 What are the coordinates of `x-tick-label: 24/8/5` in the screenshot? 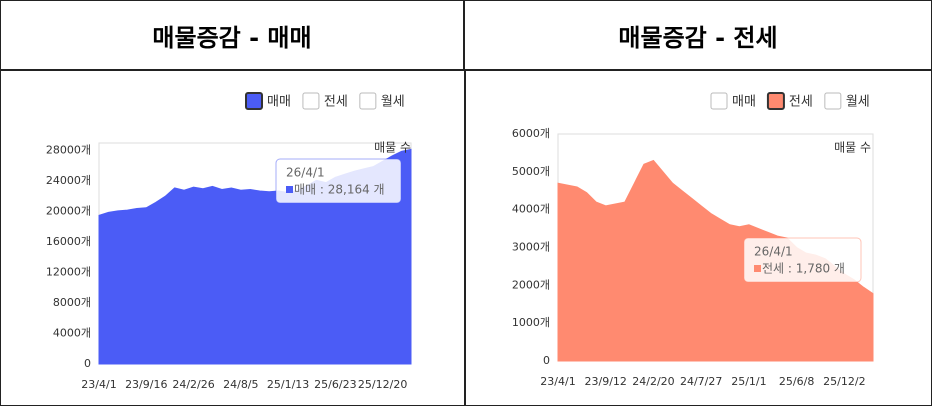 It's located at (240, 384).